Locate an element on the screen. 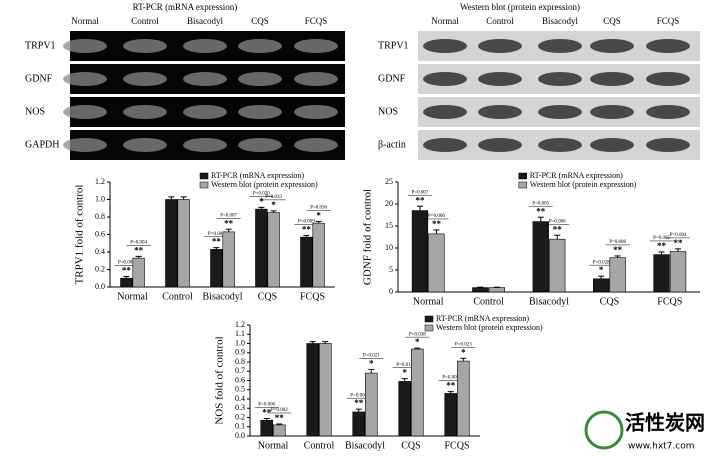  gel-title: RT-PCR (mRNA expression) is located at coordinates (185, 7).